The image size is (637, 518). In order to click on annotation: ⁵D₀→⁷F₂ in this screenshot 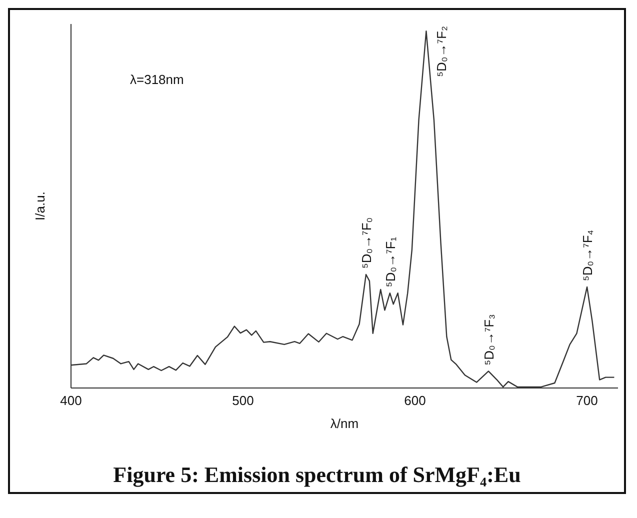, I will do `click(442, 51)`.